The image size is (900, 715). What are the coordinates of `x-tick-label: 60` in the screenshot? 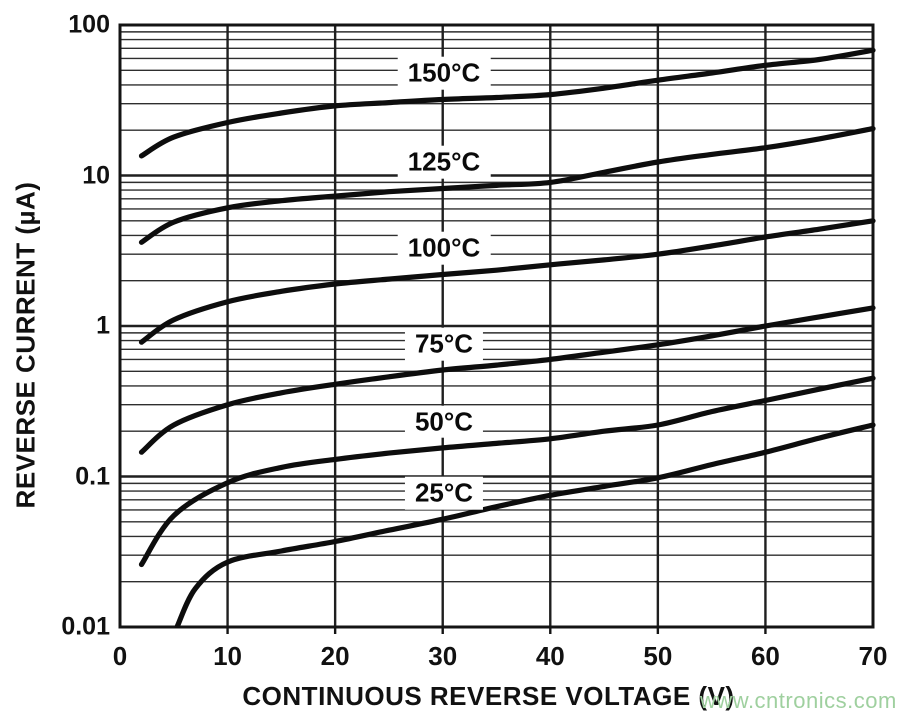 It's located at (765, 656).